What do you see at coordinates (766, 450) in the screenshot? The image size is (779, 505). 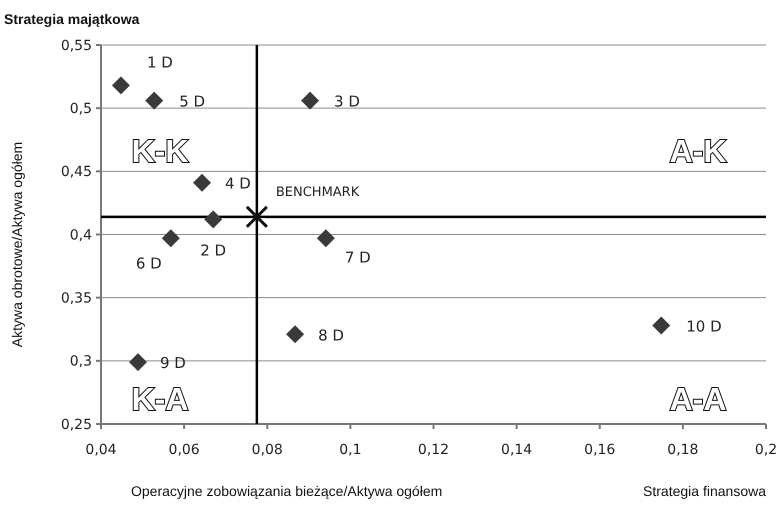 I see `x-tick-label: 0,2` at bounding box center [766, 450].